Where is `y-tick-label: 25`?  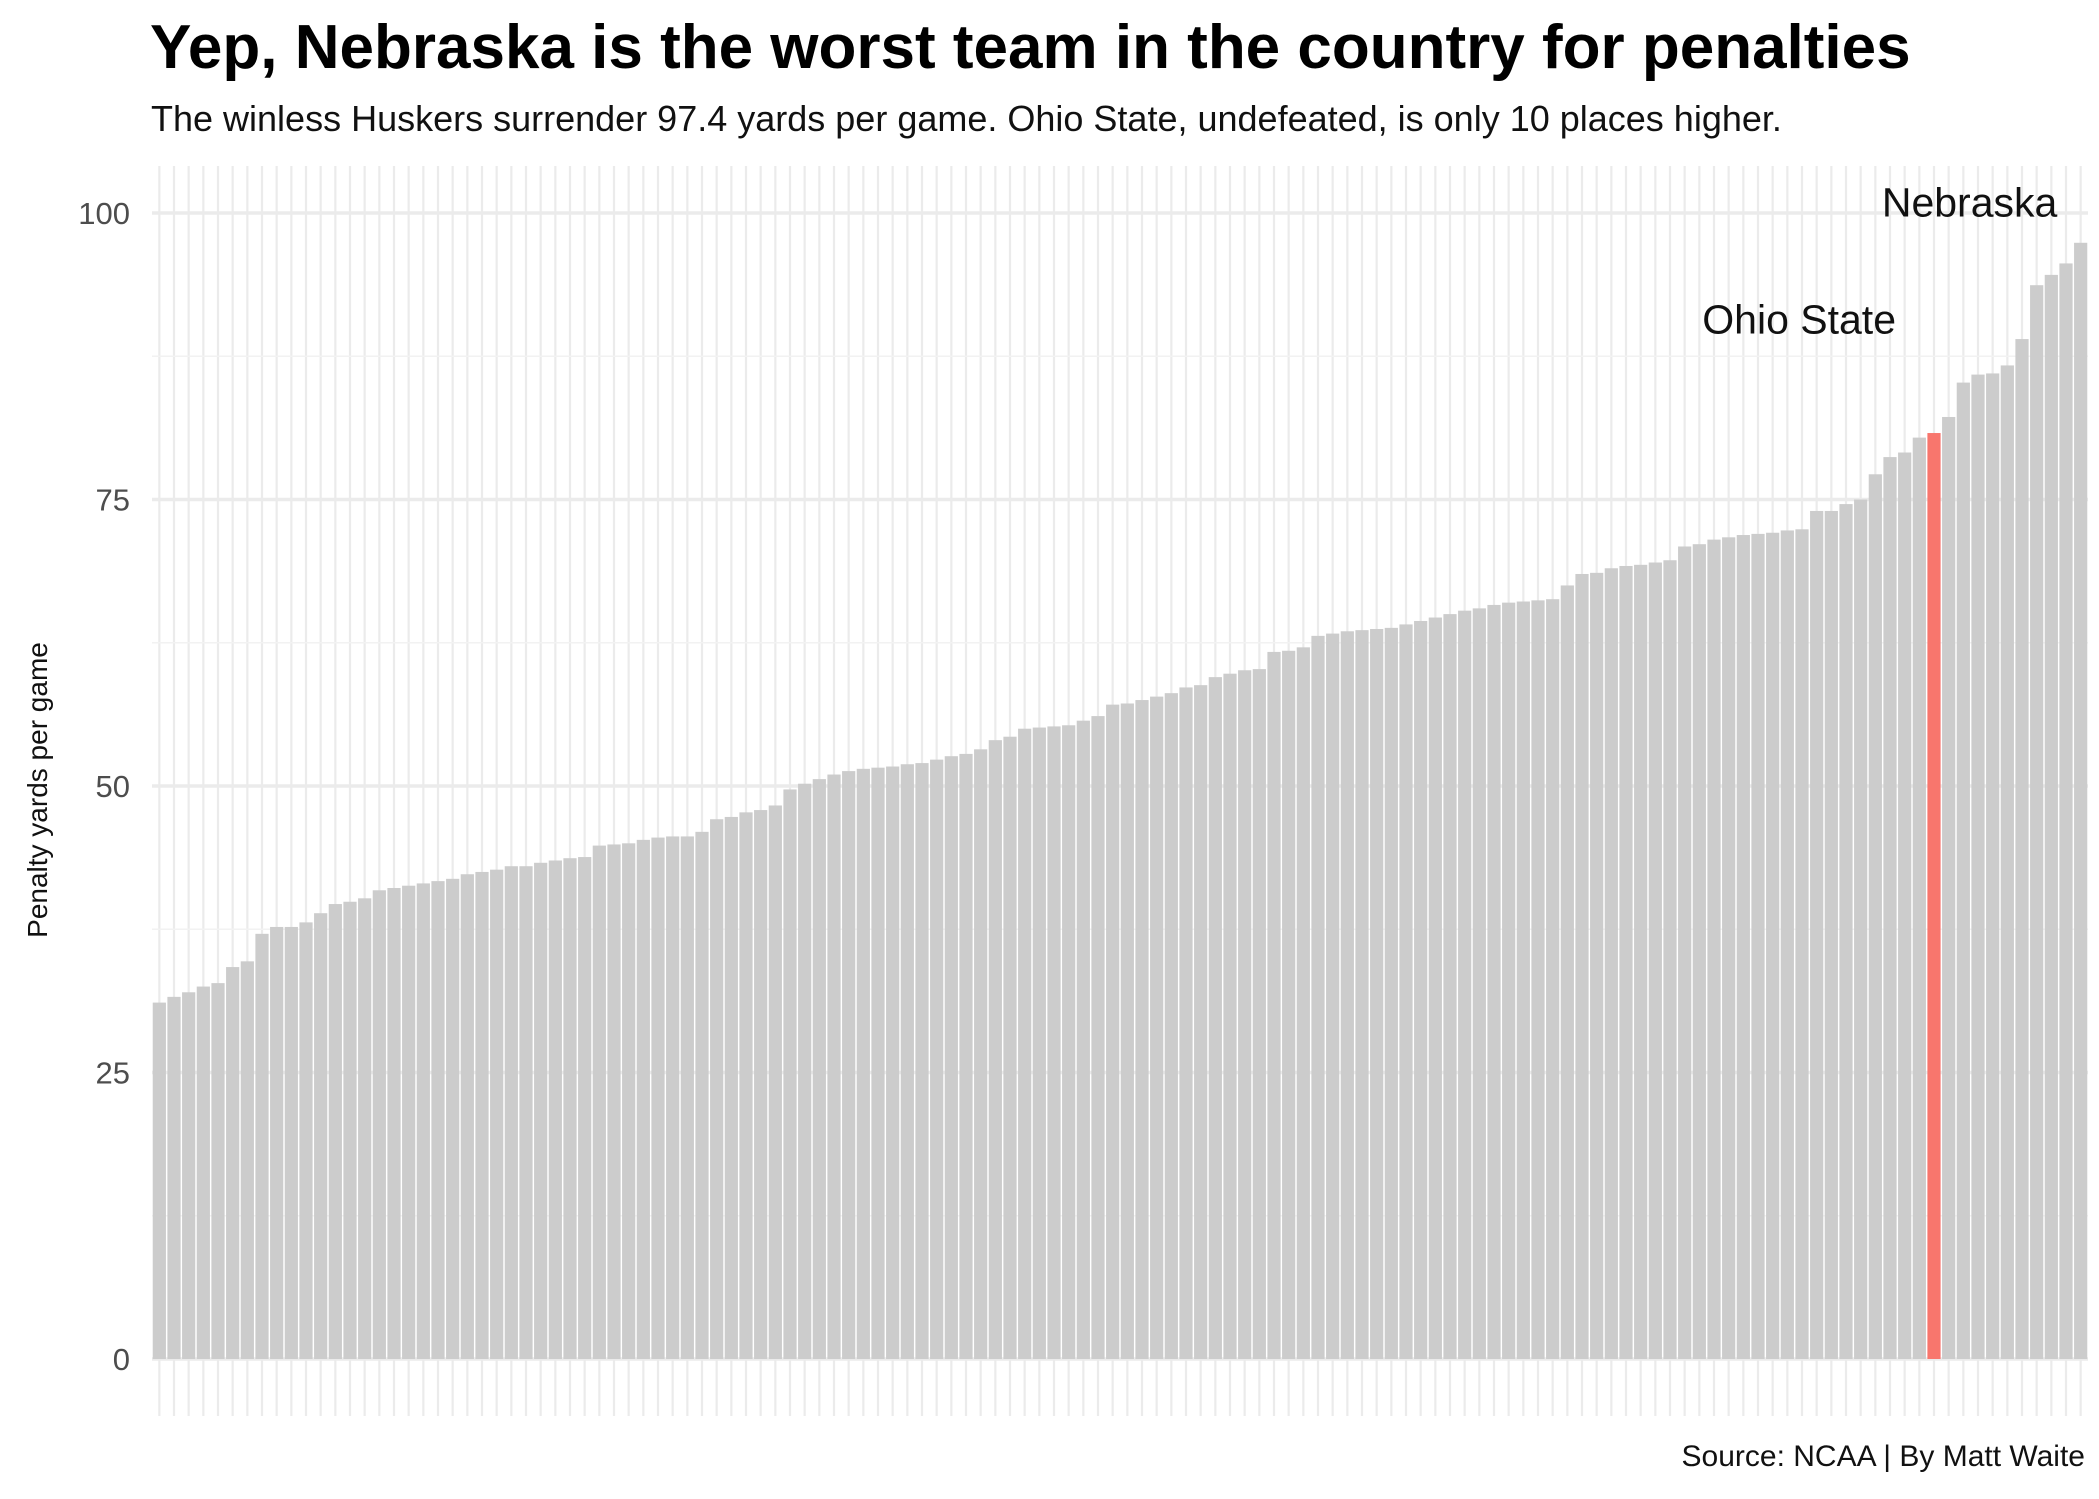 y-tick-label: 25 is located at coordinates (113, 1073).